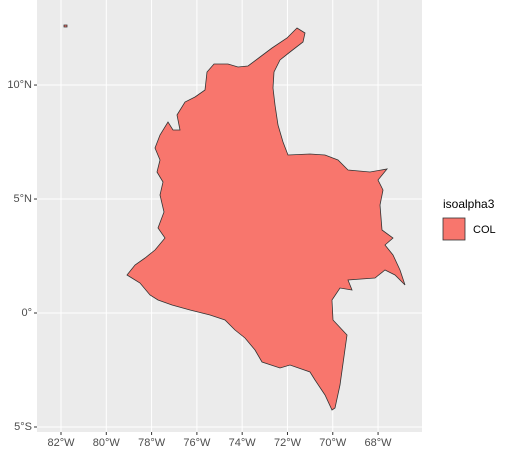 The image size is (508, 451). What do you see at coordinates (23, 199) in the screenshot?
I see `y-tick-label: 5°N` at bounding box center [23, 199].